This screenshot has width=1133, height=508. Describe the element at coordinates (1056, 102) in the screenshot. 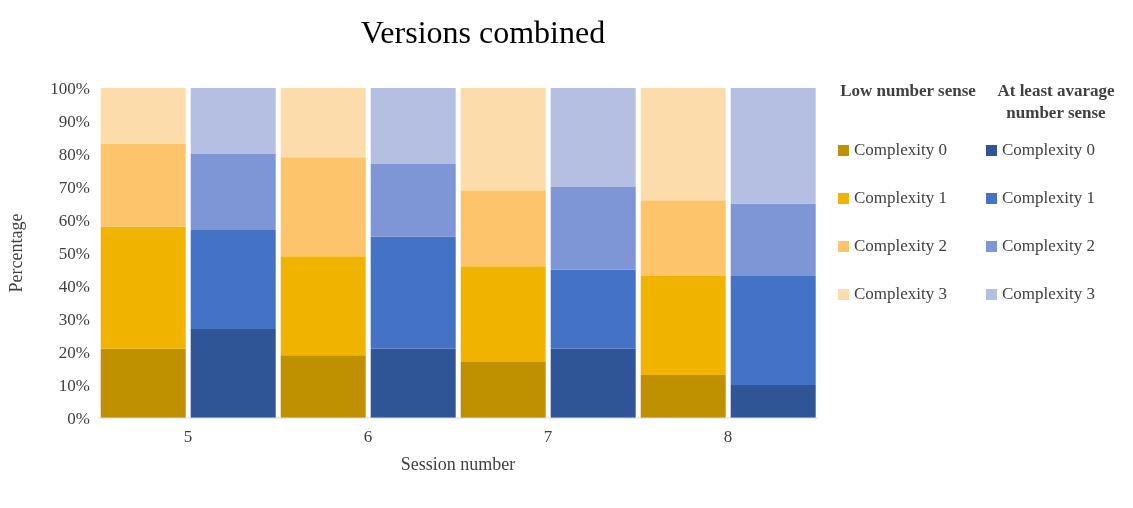

I see `text: At least avarage number sense` at that location.